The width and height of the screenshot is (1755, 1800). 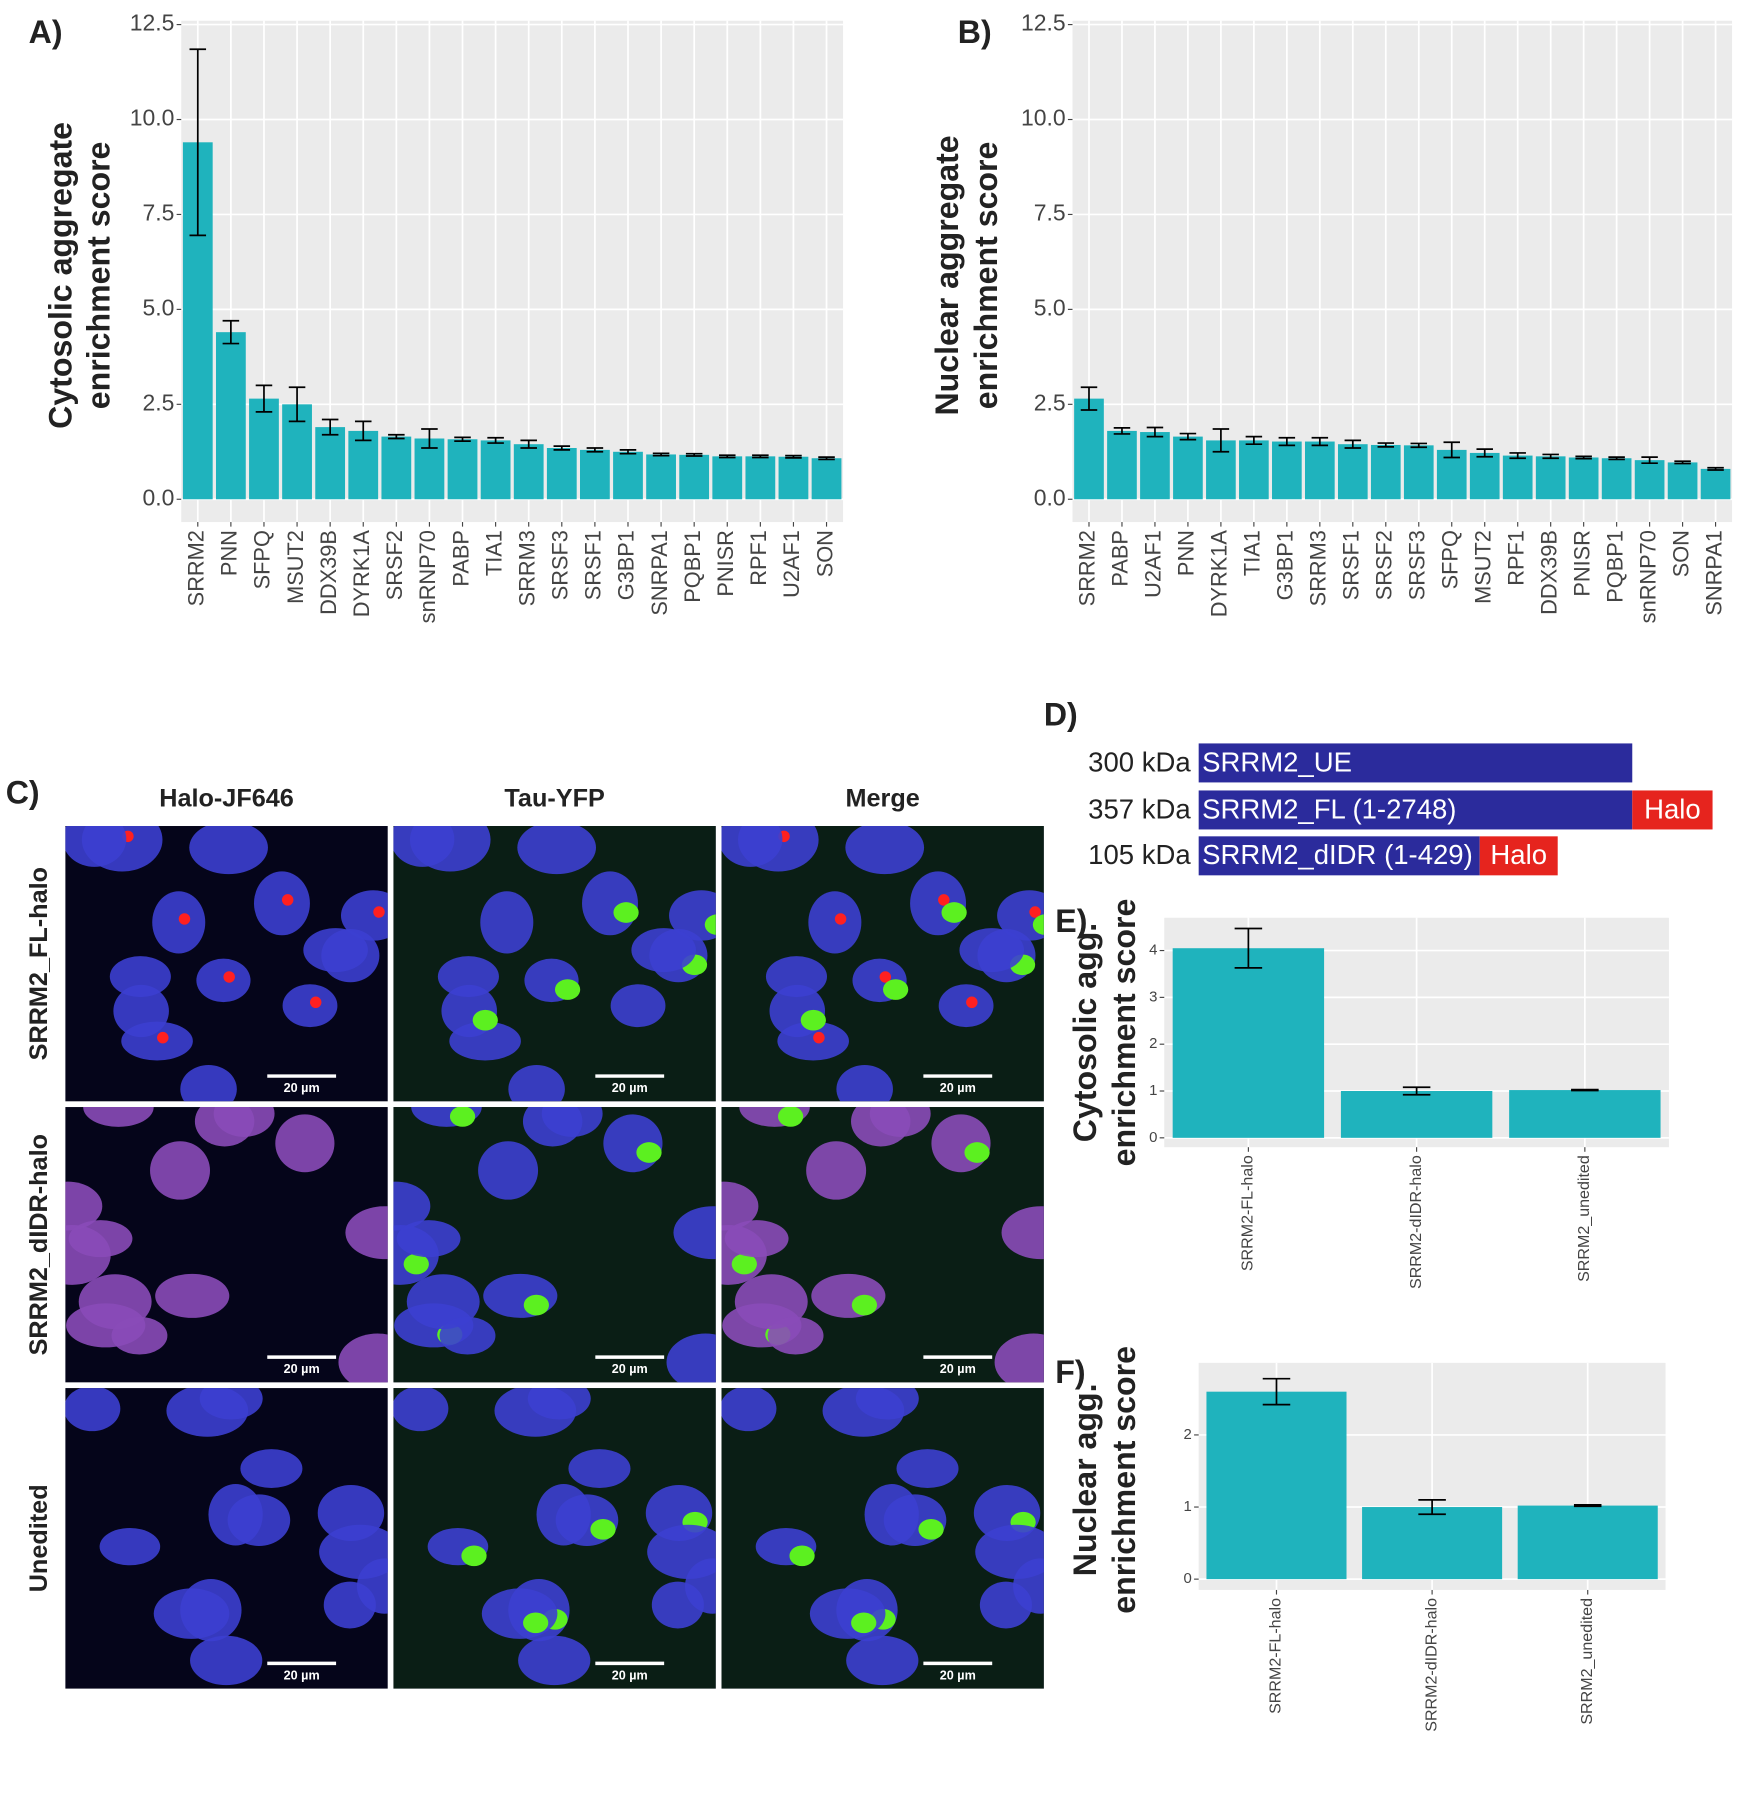 I want to click on x-tick-label: SRSF3, so click(x=560, y=565).